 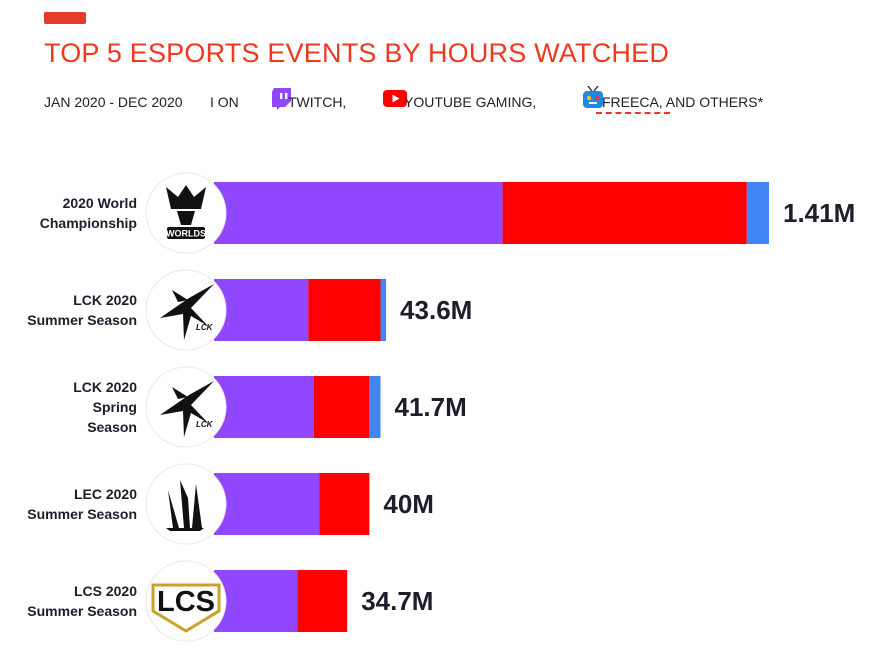 I want to click on event-row: LCK LCK 2020 Spring Season 41.7M, so click(x=270, y=407).